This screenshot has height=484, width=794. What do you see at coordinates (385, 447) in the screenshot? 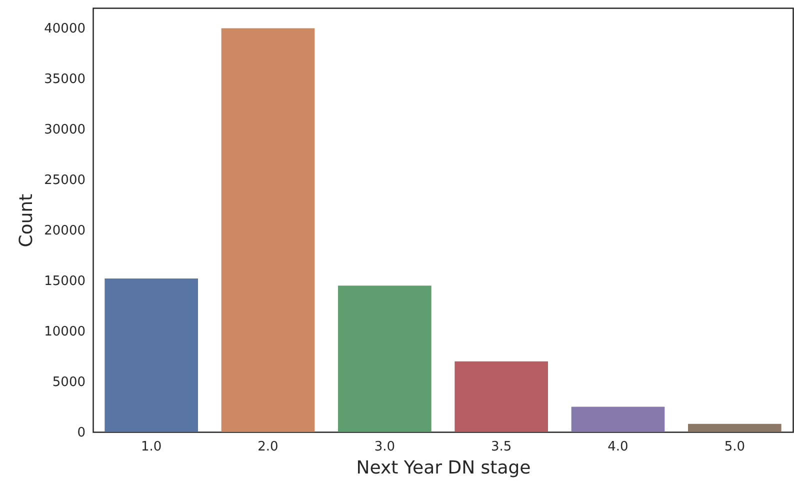
I see `x-tick-label: 3.0` at bounding box center [385, 447].